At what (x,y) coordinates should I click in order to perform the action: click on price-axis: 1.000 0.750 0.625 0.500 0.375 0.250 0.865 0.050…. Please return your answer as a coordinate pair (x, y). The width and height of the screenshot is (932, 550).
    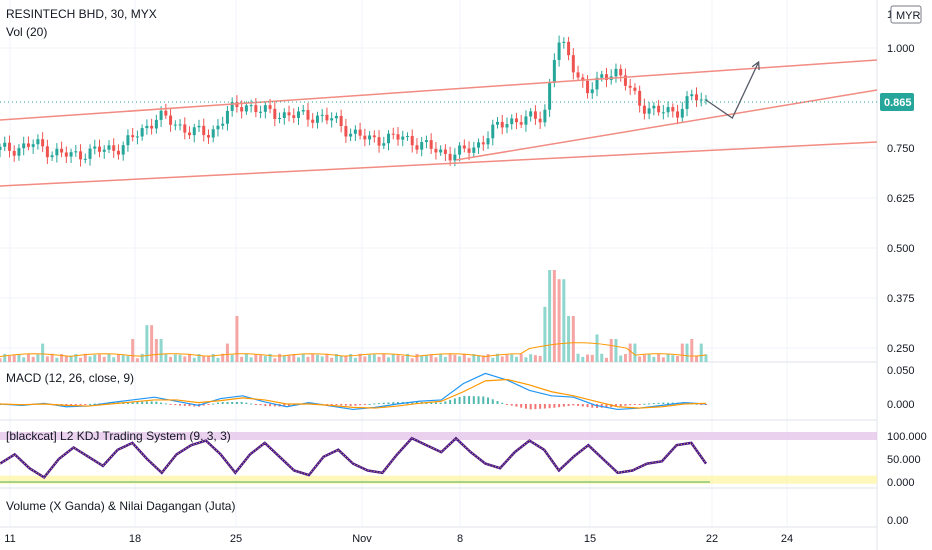
    Looking at the image, I should click on (903, 285).